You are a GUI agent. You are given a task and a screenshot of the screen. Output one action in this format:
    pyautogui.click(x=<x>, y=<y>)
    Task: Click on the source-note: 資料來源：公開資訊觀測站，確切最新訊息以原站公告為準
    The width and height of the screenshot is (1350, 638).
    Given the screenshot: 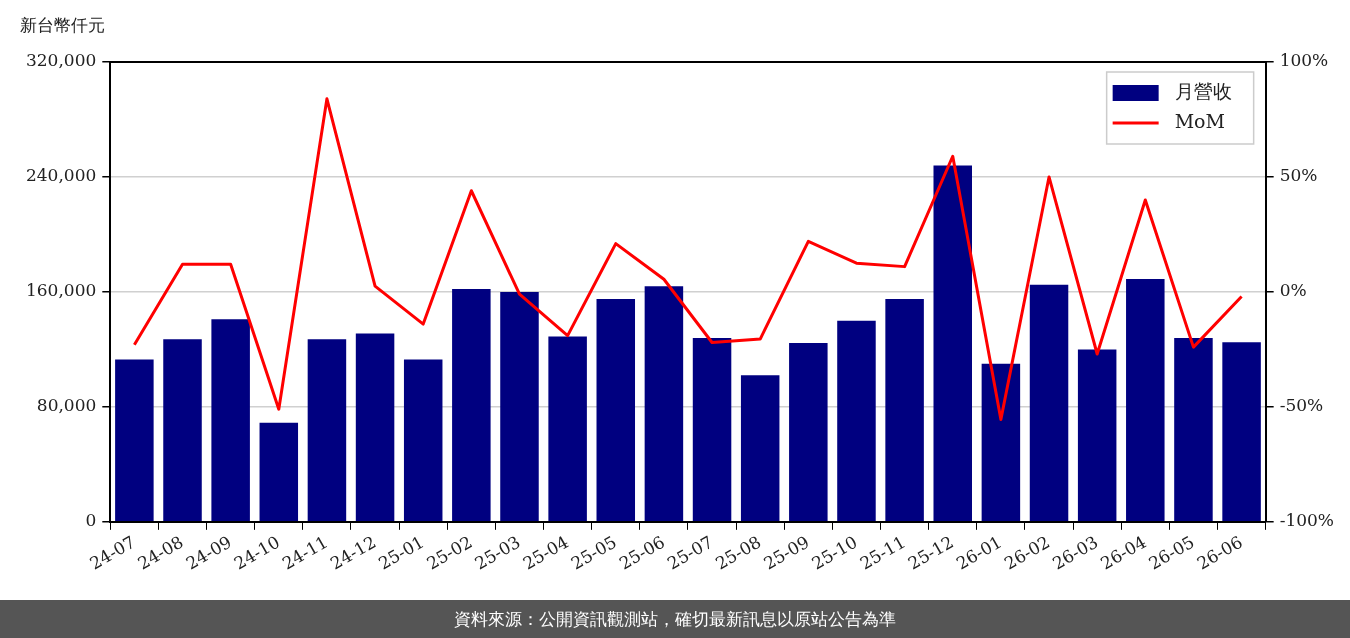 What is the action you would take?
    pyautogui.click(x=675, y=619)
    